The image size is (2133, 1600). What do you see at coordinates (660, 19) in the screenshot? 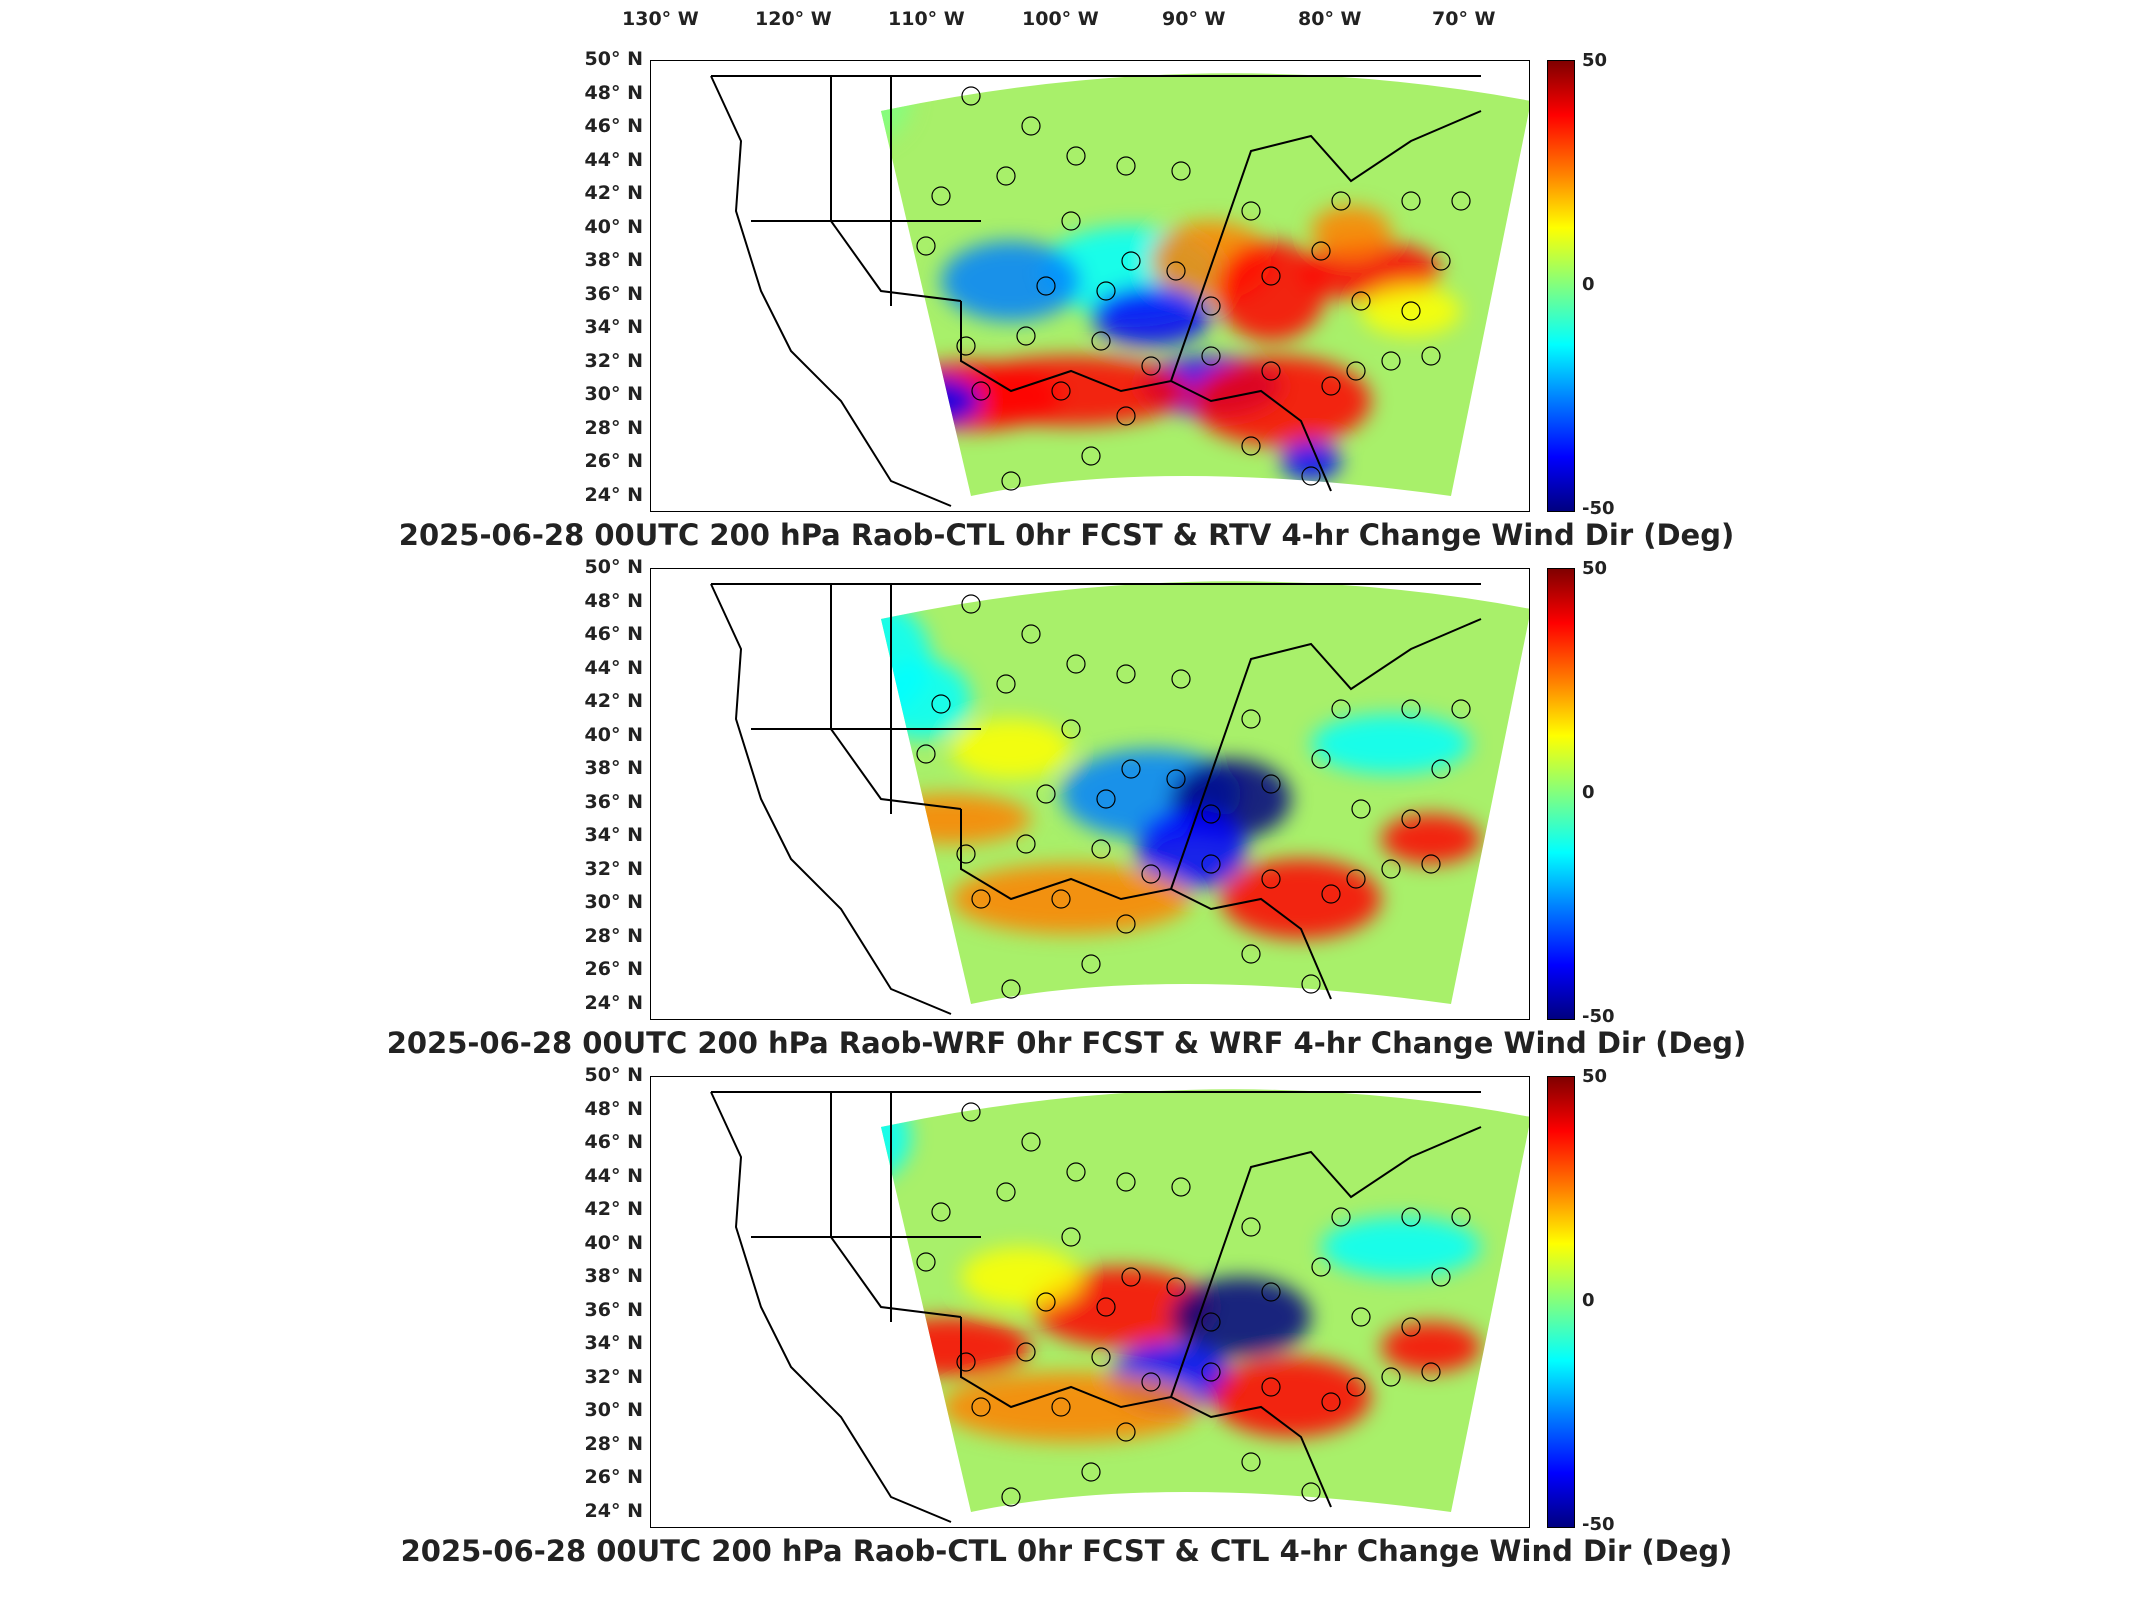
I see `lon-label: 130° W` at bounding box center [660, 19].